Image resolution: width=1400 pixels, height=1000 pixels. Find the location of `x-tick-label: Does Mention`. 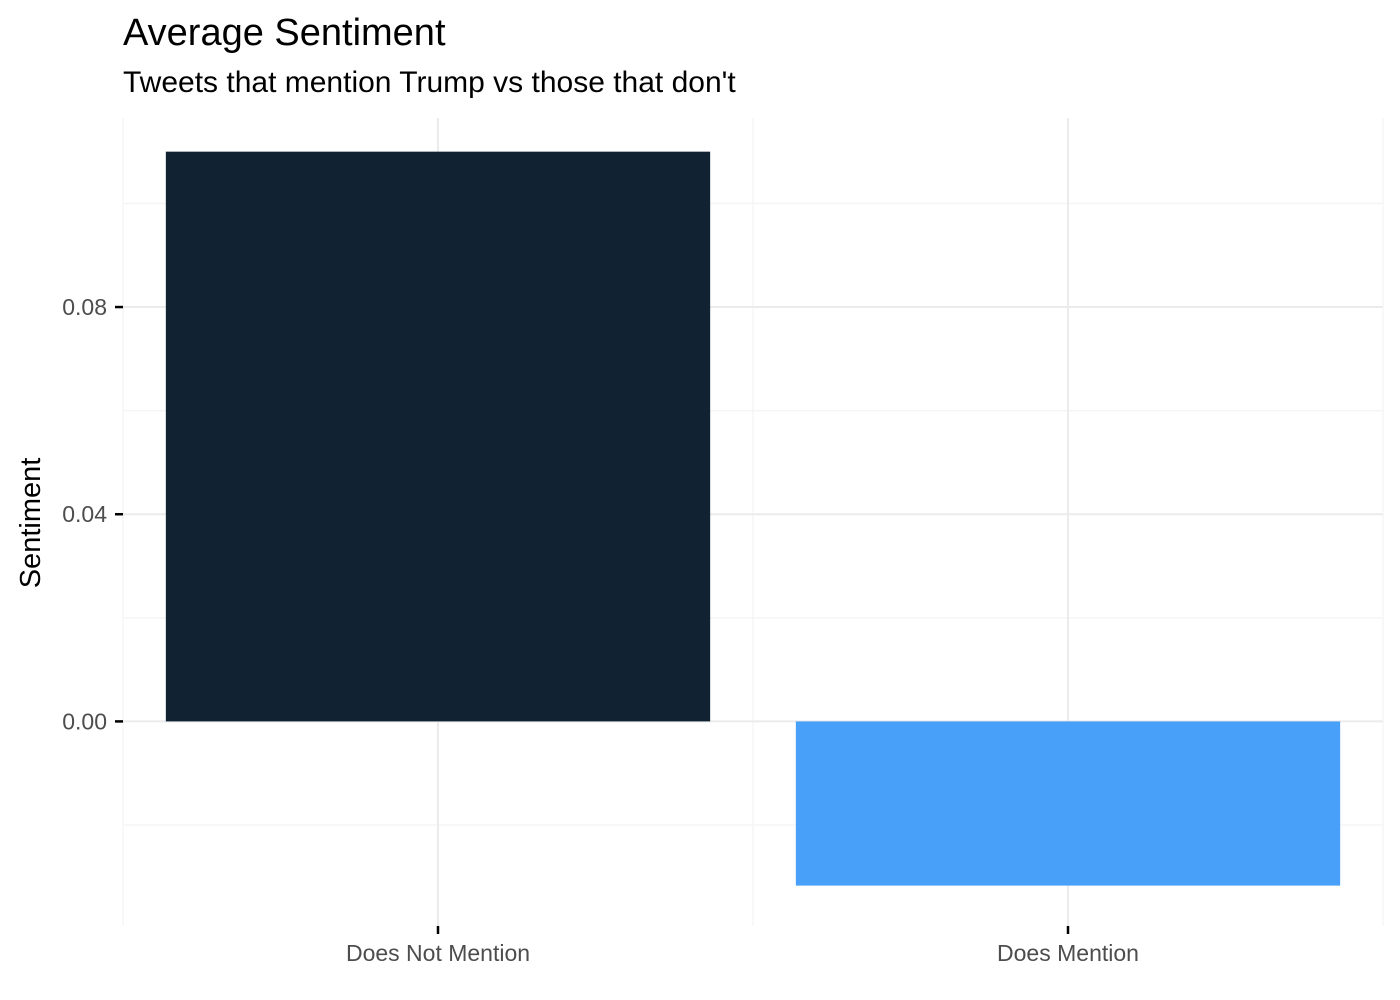

x-tick-label: Does Mention is located at coordinates (1068, 953).